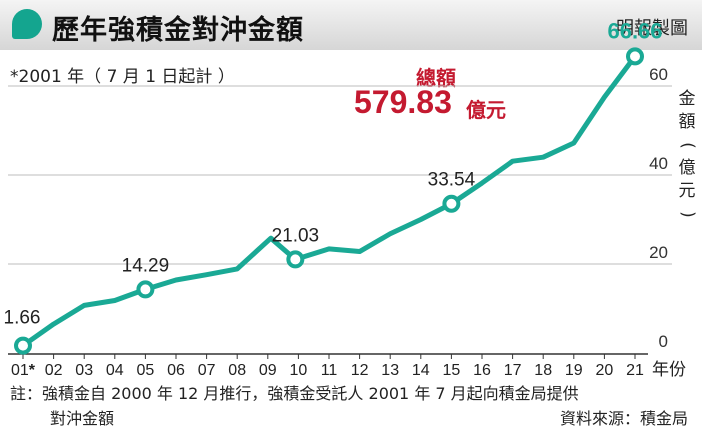 The image size is (702, 430). What do you see at coordinates (351, 25) in the screenshot?
I see `header-bar: 歷年強積金對沖金額 明報製圖` at bounding box center [351, 25].